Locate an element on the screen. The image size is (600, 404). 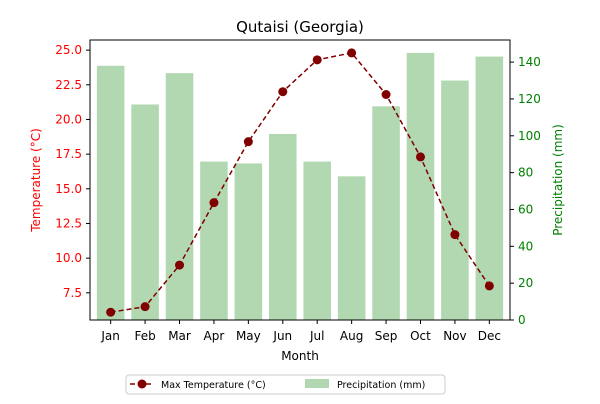
chart-title: Qutaisi (Georgia) is located at coordinates (300, 27).